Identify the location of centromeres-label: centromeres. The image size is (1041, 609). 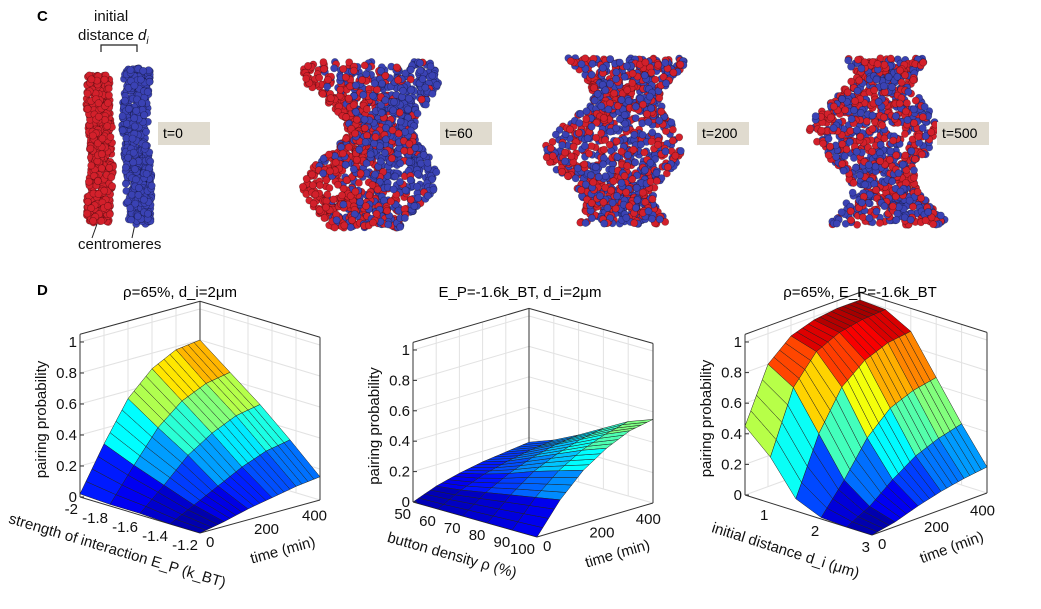
(120, 244).